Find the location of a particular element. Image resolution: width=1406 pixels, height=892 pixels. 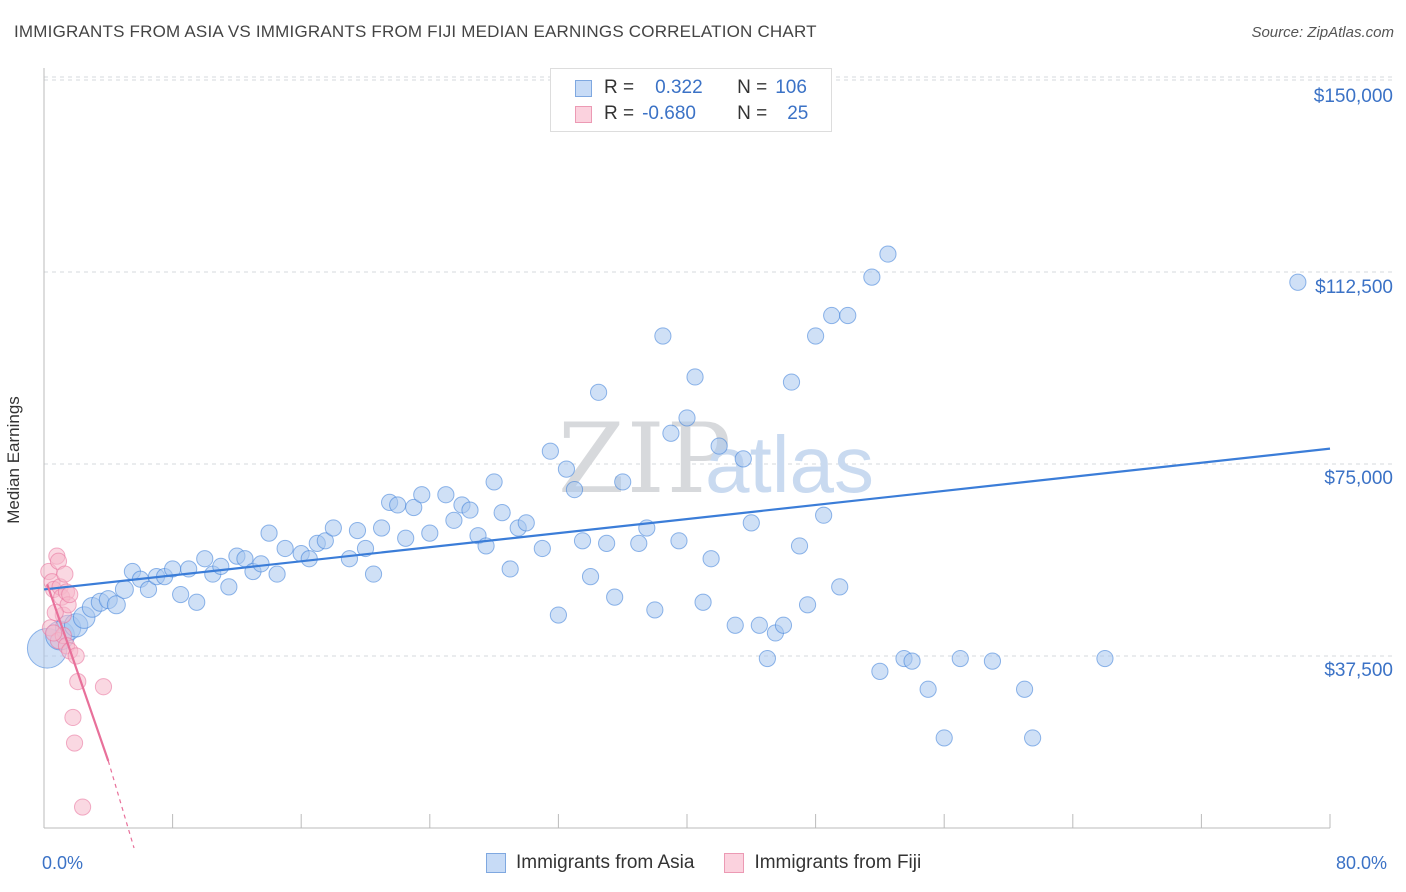

x-tick-label-min: 0.0% is located at coordinates (63, 863).